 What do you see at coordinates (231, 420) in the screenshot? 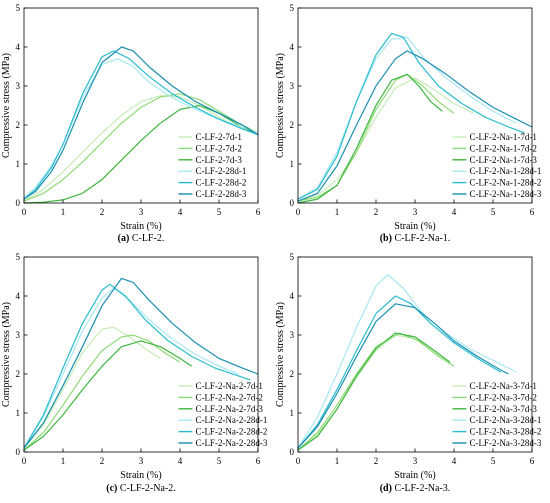
I see `legend-entry: C-LF-2-Na-2-28d-1` at bounding box center [231, 420].